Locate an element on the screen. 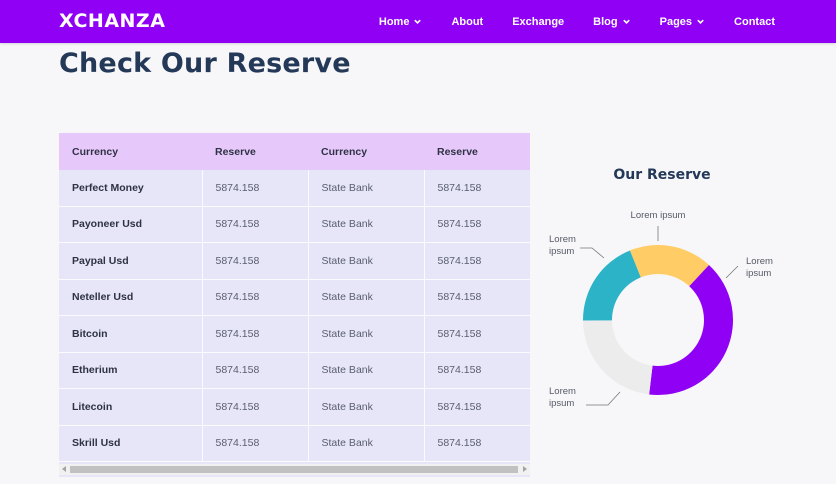 Image resolution: width=836 pixels, height=484 pixels. cell-currency: Etherium is located at coordinates (131, 370).